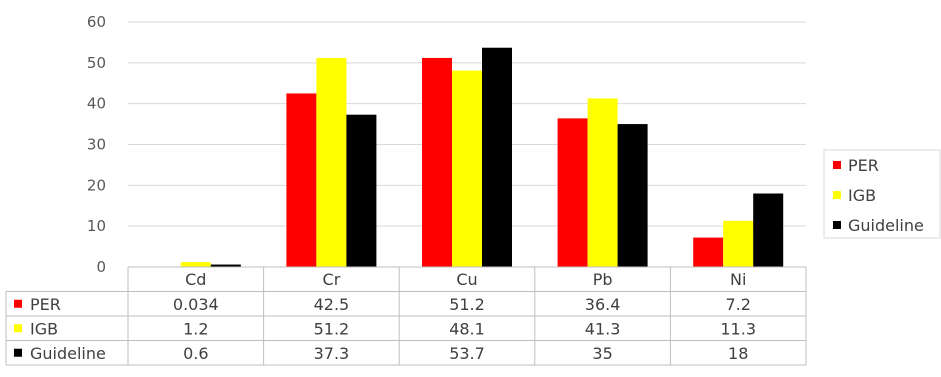 The width and height of the screenshot is (941, 377). I want to click on legend-label: PER, so click(863, 165).